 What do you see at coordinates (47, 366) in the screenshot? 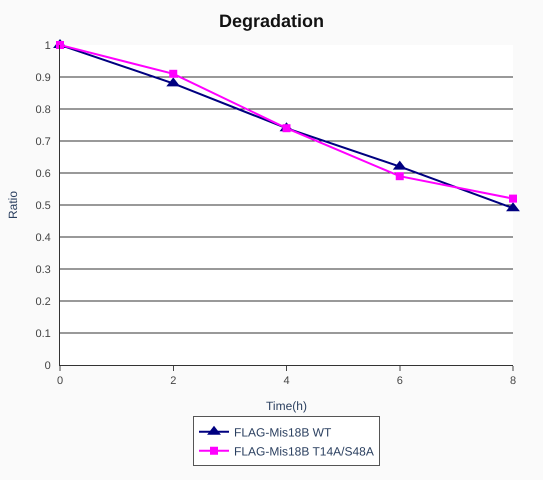
I see `y-tick-label: 0` at bounding box center [47, 366].